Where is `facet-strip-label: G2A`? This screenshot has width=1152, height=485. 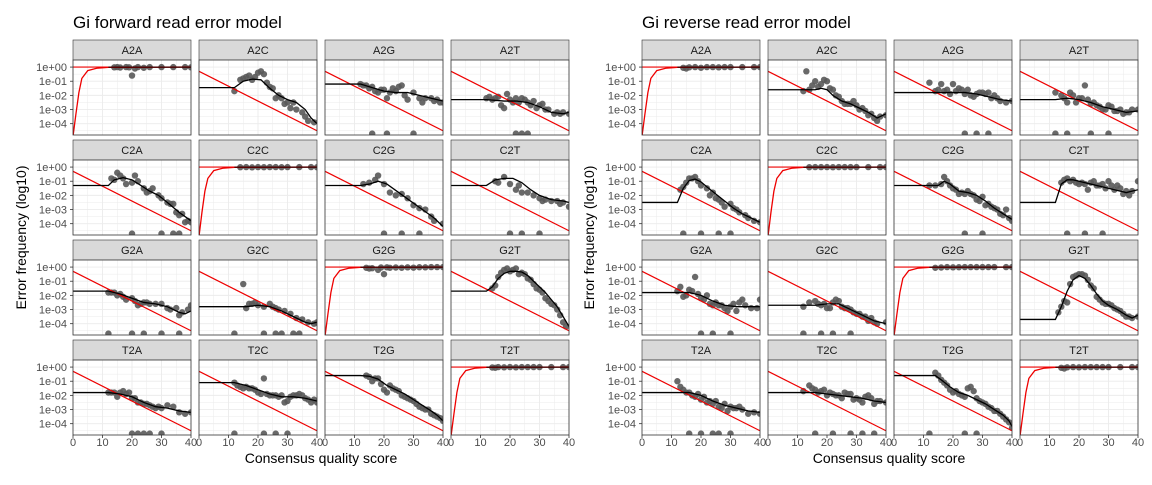
facet-strip-label: G2A is located at coordinates (701, 251).